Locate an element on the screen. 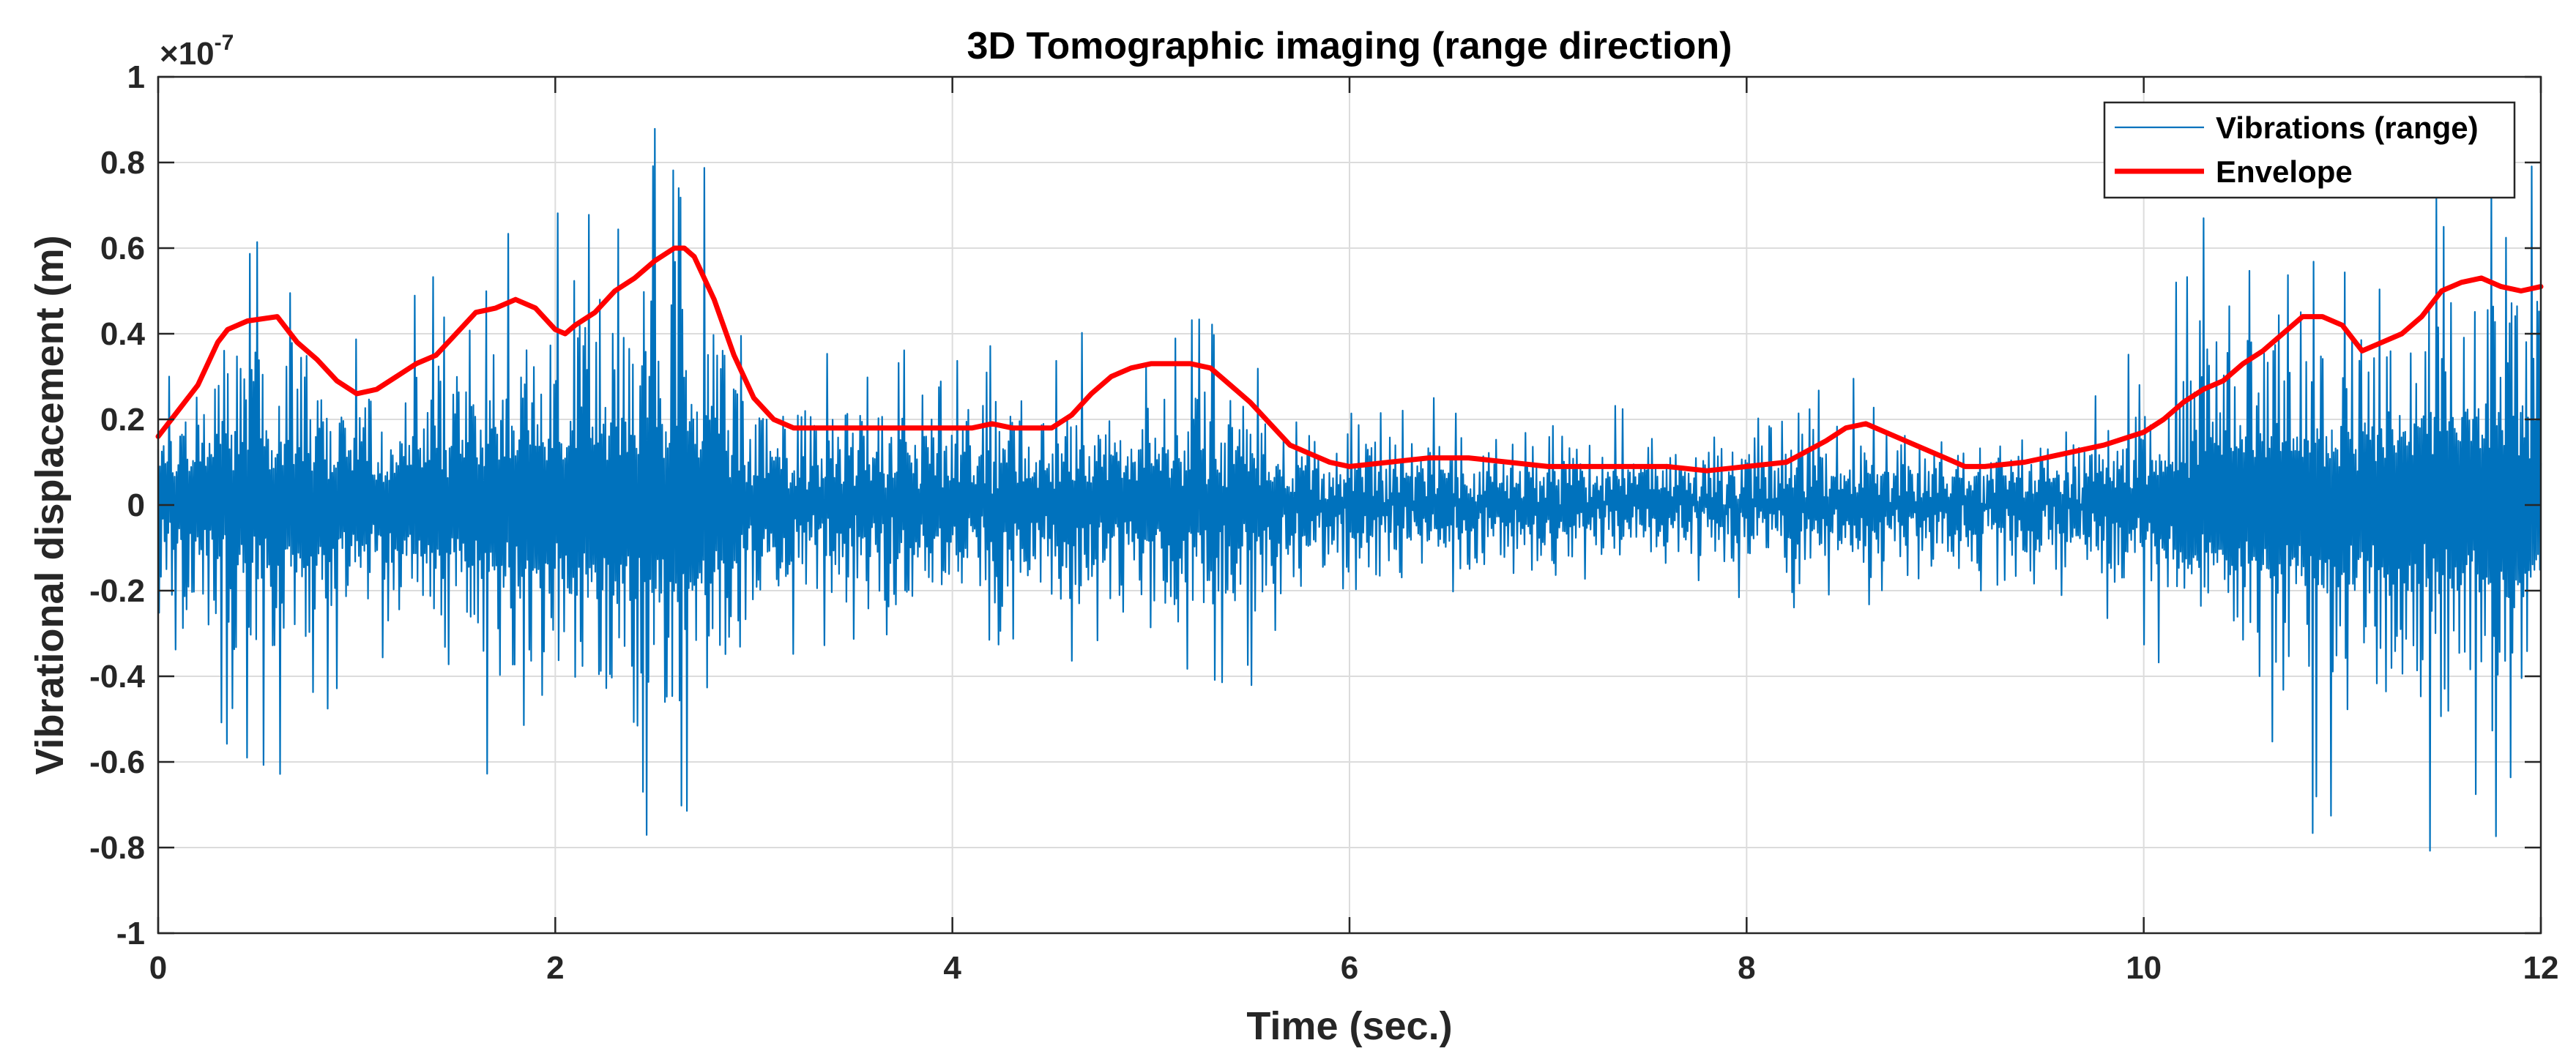 Image resolution: width=2576 pixels, height=1062 pixels. x-tick-label: 10 is located at coordinates (2144, 968).